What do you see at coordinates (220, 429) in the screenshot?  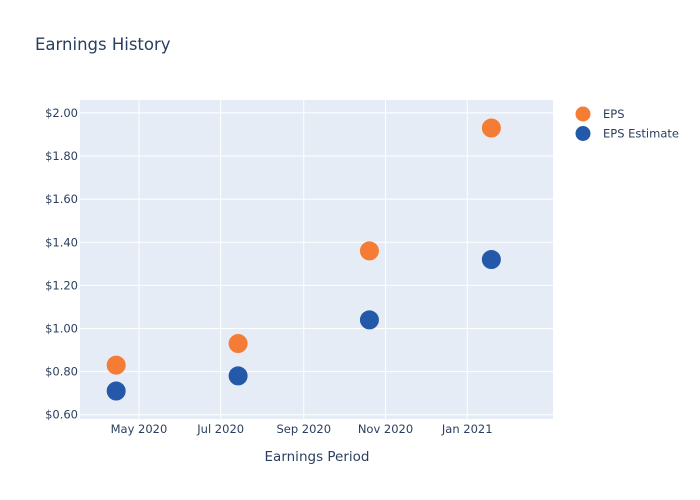 I see `x-tick-label: Jul 2020` at bounding box center [220, 429].